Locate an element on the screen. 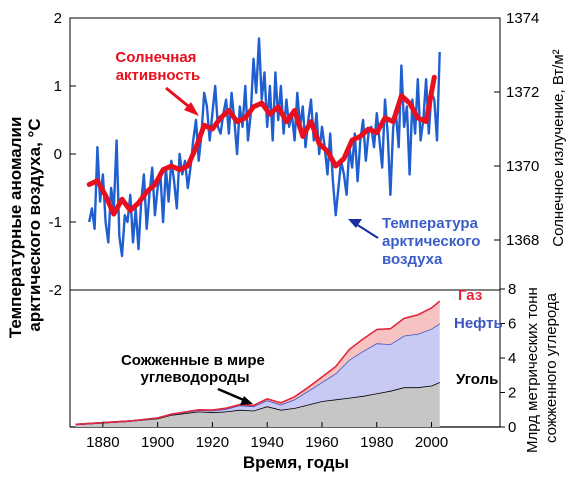  annotation-fossil-line-1: Сожженные в мире is located at coordinates (193, 360).